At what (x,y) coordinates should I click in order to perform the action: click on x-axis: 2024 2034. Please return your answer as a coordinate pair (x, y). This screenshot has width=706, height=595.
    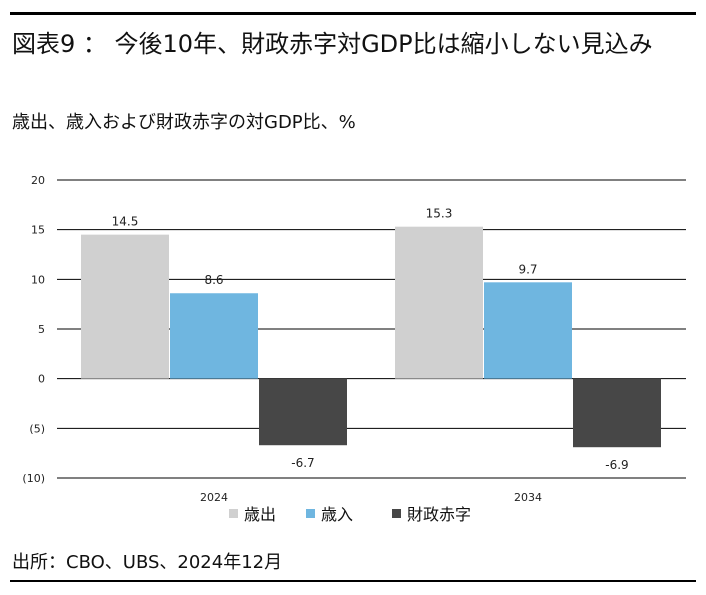
    Looking at the image, I should click on (371, 497).